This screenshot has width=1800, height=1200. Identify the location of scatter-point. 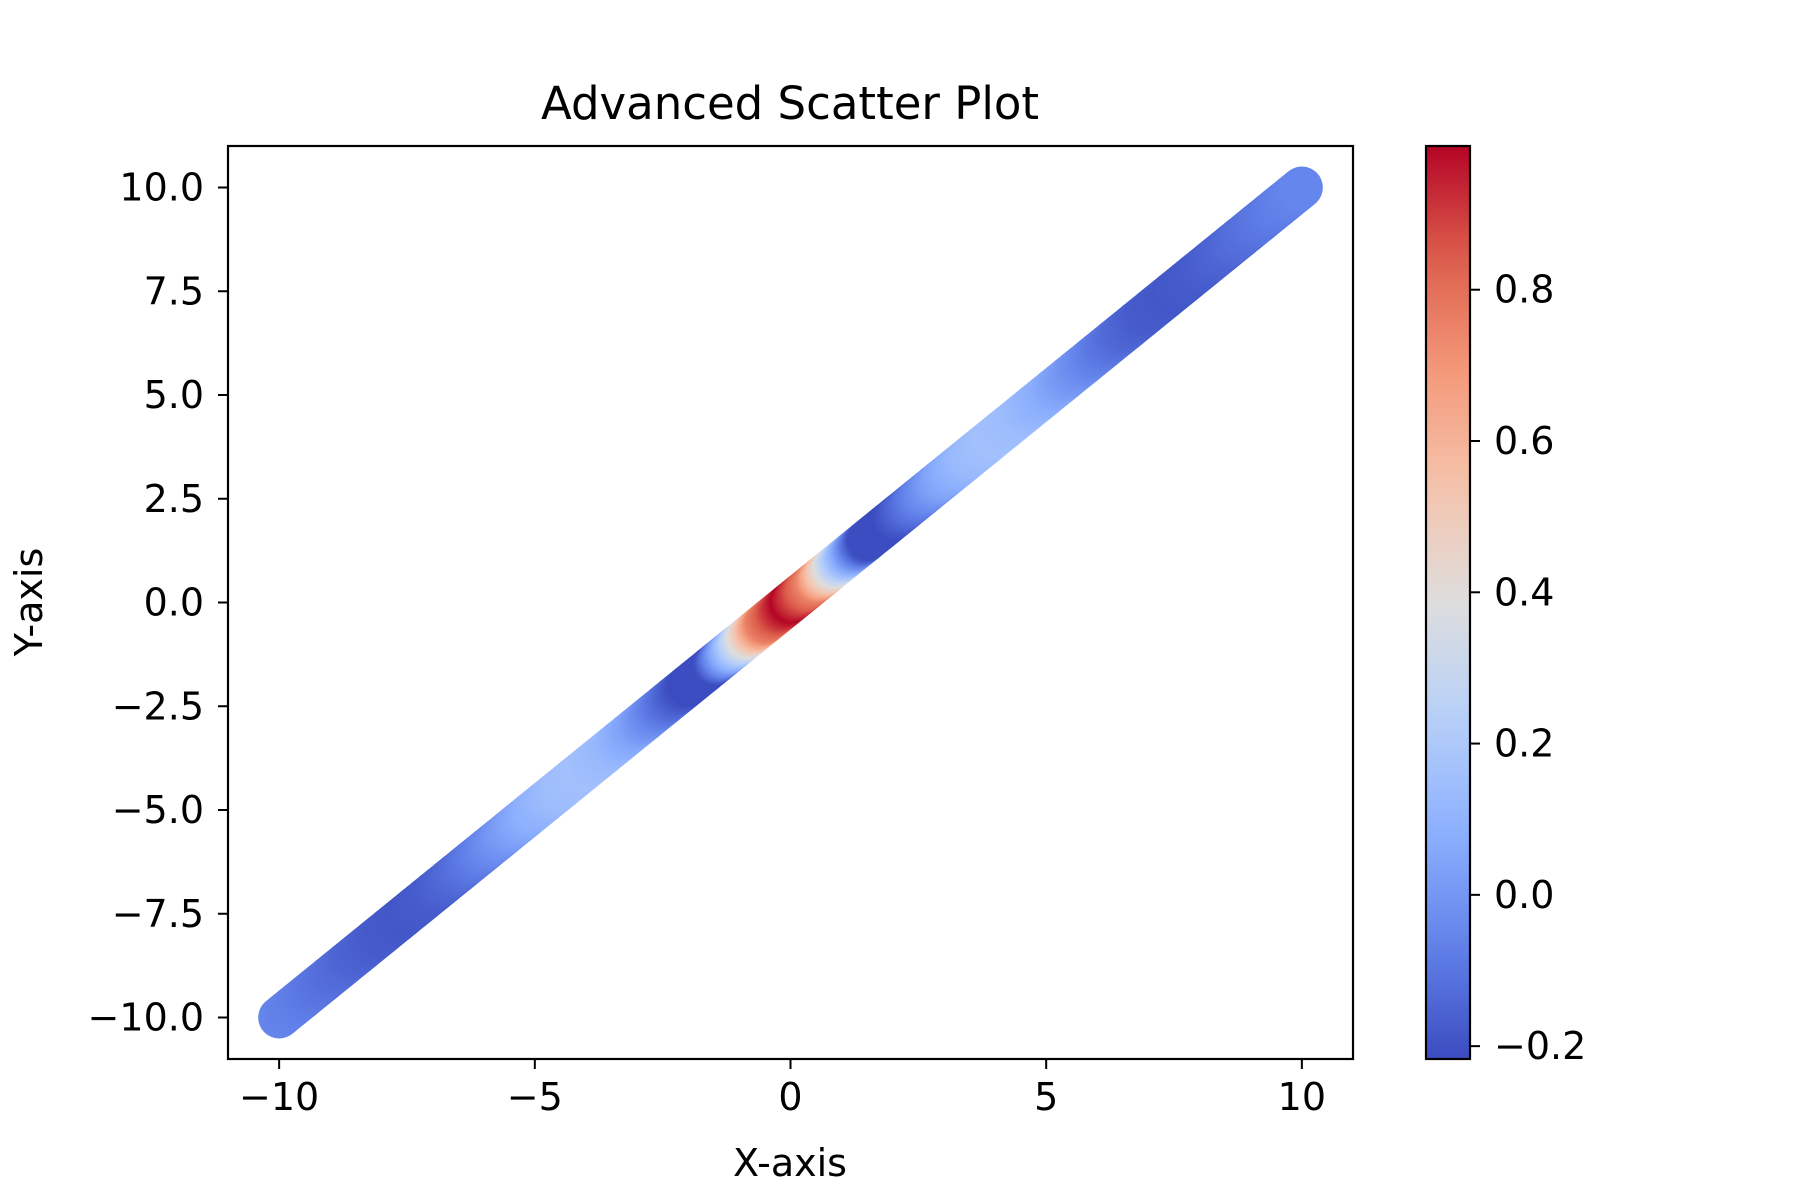
(1301, 187).